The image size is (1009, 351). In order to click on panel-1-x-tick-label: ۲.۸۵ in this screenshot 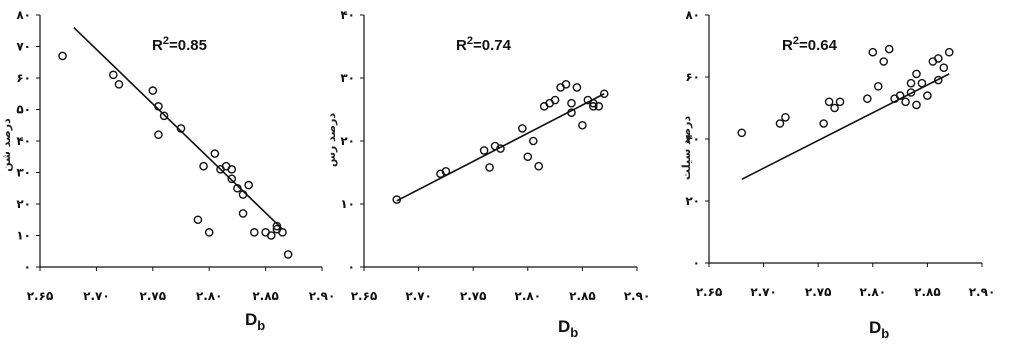, I will do `click(265, 296)`.